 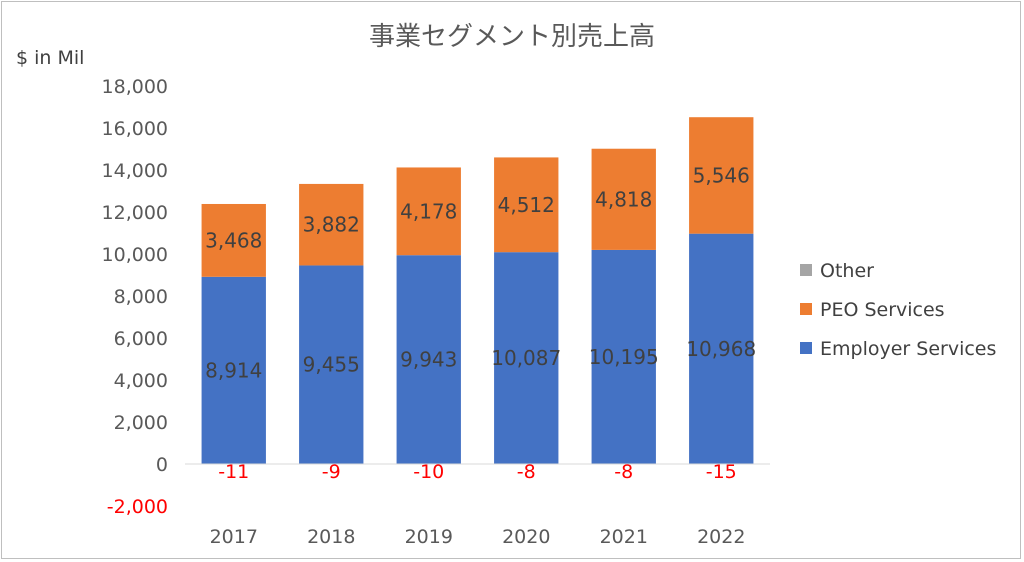 I want to click on data-label-employer-services: 10,087, so click(x=526, y=358).